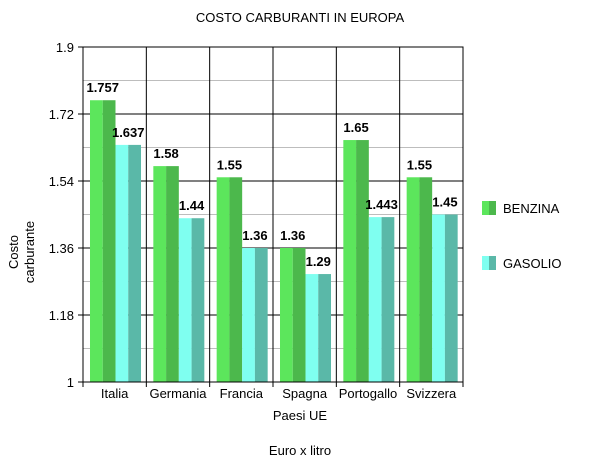  I want to click on chart-title: COSTO CARBURANTI IN EUROPA, so click(300, 17).